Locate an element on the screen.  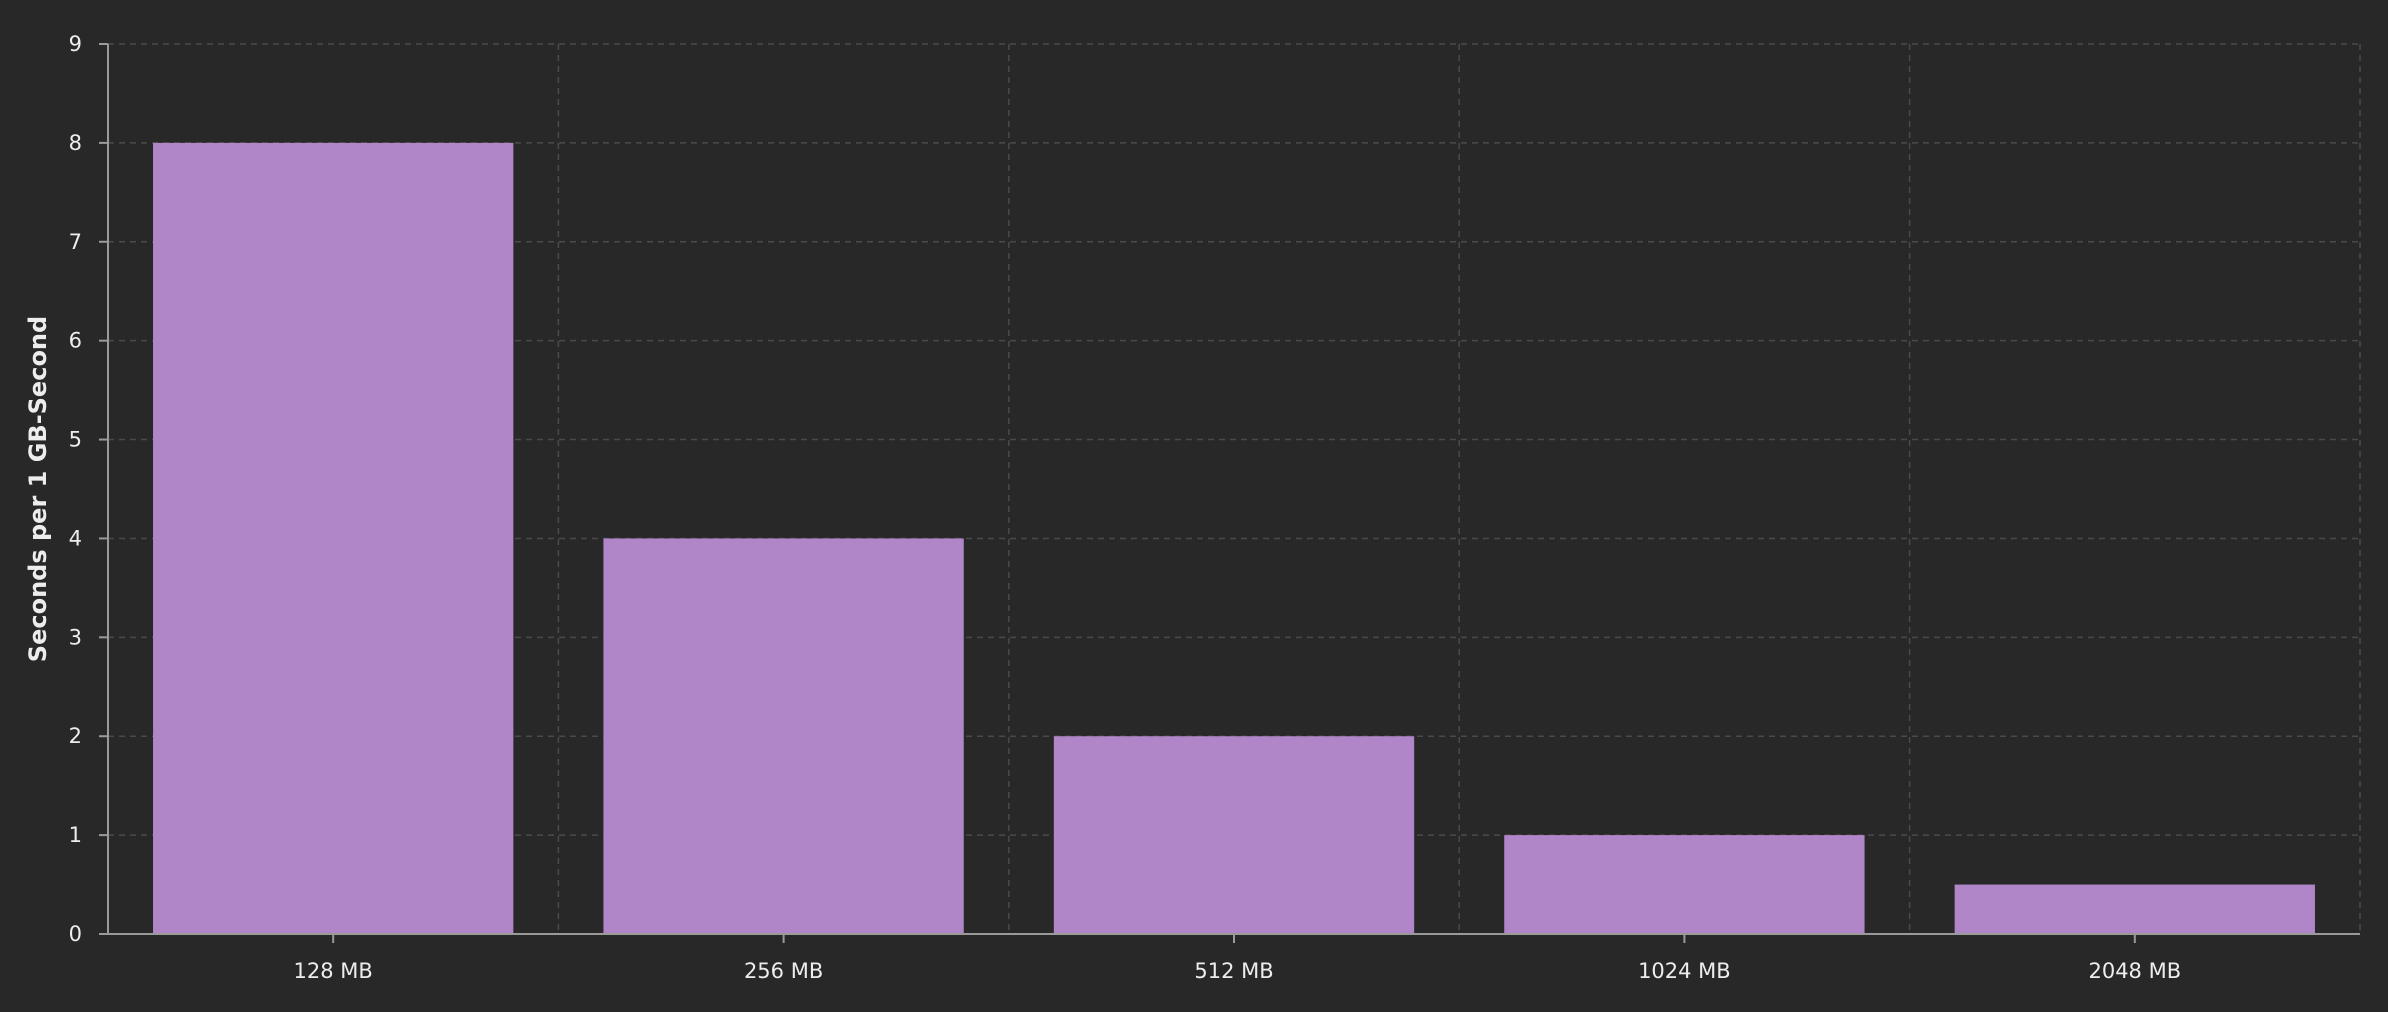
x-axis-ticks: 128 MB 256 MB 512 MB 1024 MB 2048 MB is located at coordinates (1237, 958).